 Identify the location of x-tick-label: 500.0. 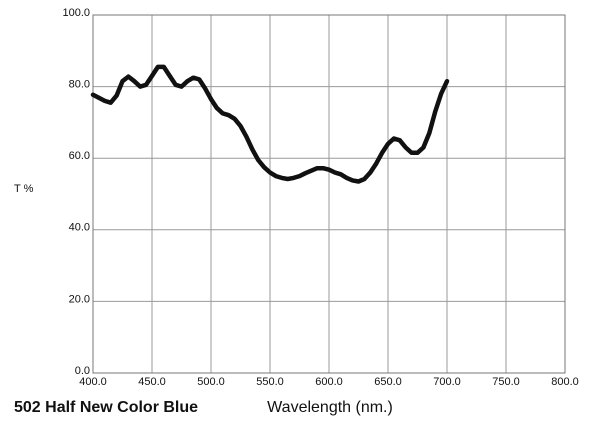
(211, 382).